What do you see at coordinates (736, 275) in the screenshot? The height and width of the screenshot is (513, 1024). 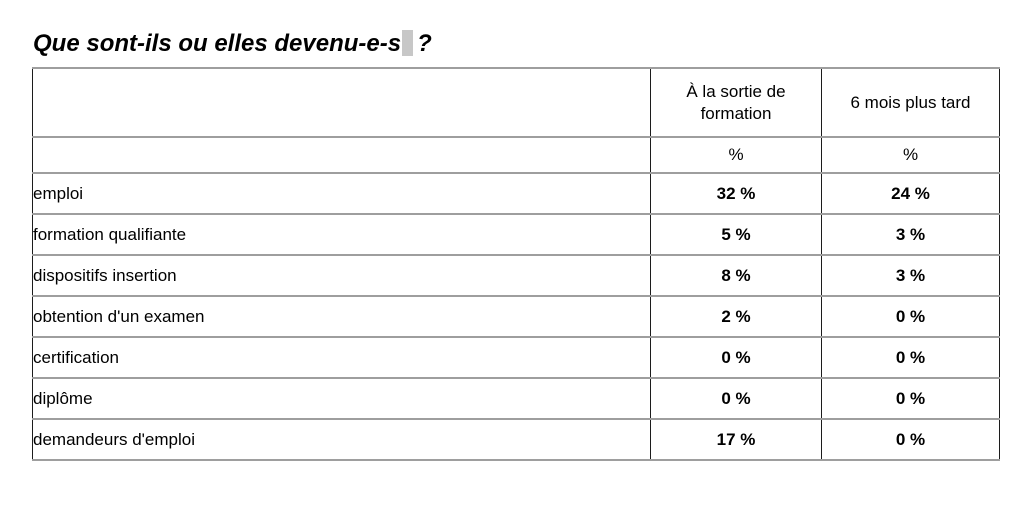 I see `value-at-exit: 8 %` at bounding box center [736, 275].